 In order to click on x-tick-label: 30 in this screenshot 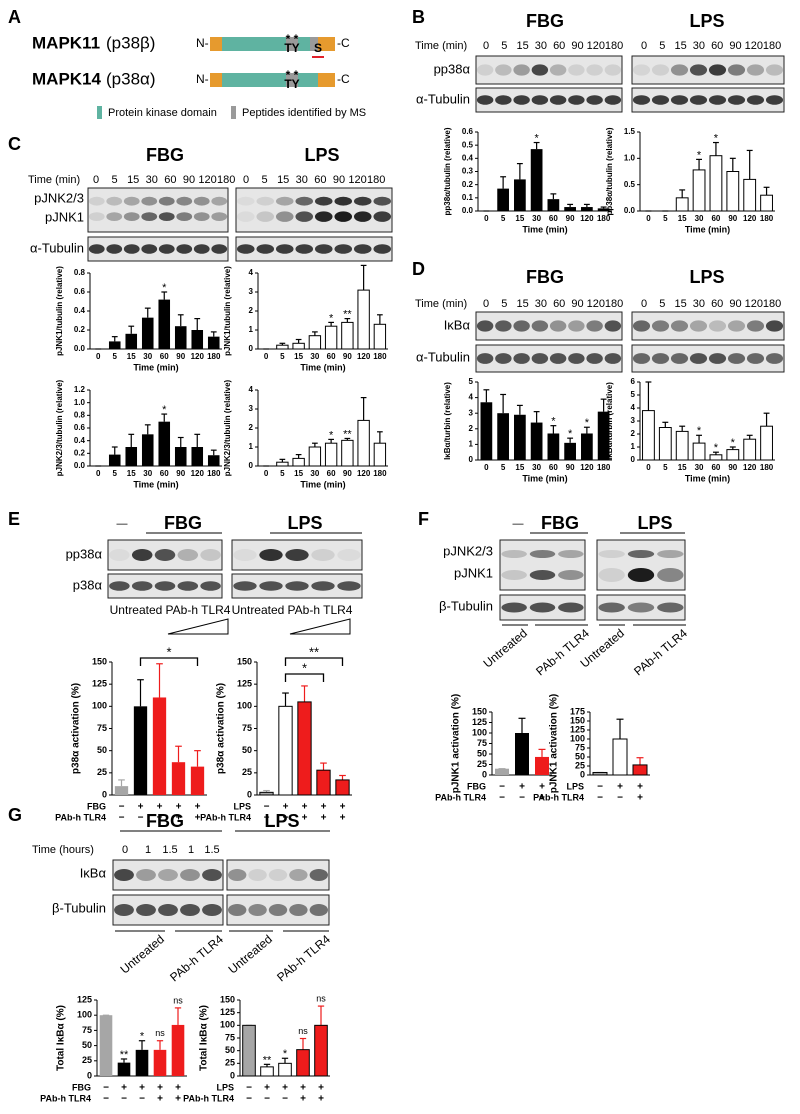, I will do `click(699, 218)`.